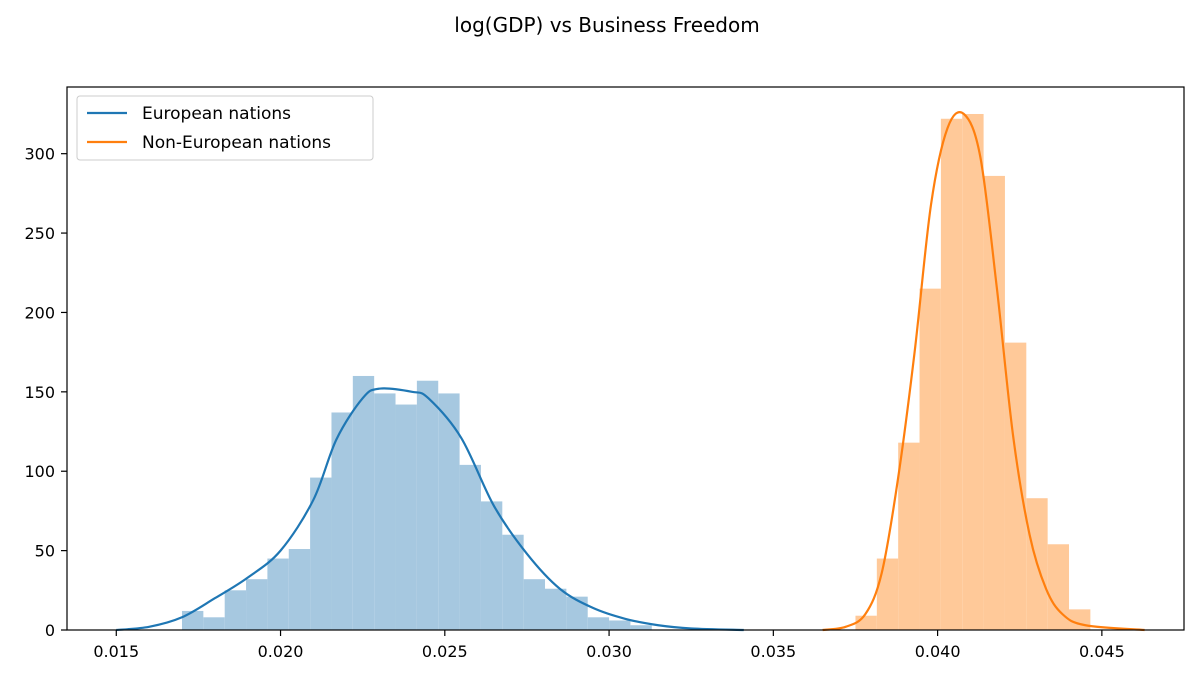 This screenshot has height=677, width=1200. Describe the element at coordinates (216, 114) in the screenshot. I see `legend-label-european: European nations` at that location.